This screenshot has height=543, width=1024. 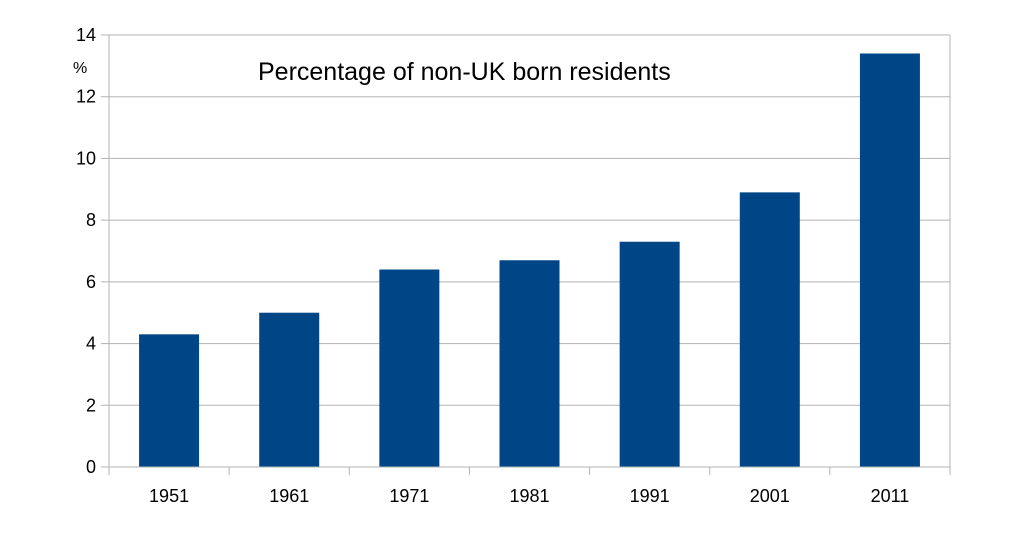 I want to click on bar-2001, so click(x=769, y=329).